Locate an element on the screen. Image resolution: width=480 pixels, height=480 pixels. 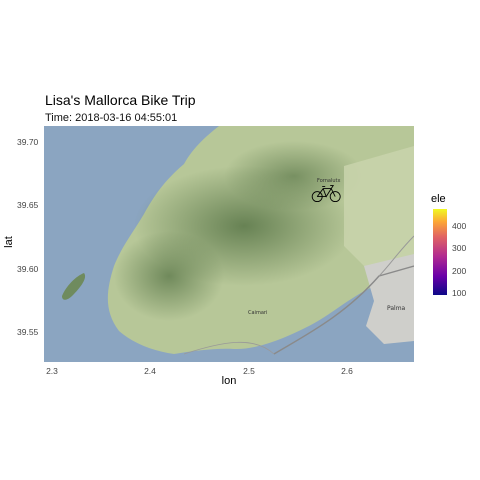
island-dragonera is located at coordinates (74, 286).